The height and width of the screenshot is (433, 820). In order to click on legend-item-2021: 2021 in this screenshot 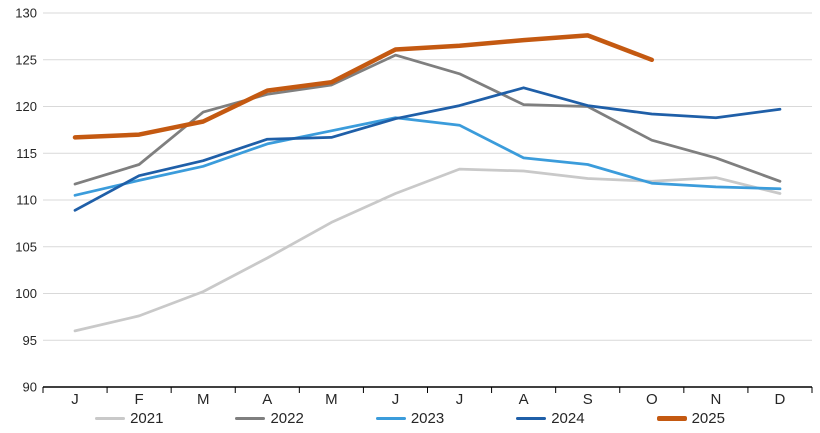, I will do `click(129, 418)`.